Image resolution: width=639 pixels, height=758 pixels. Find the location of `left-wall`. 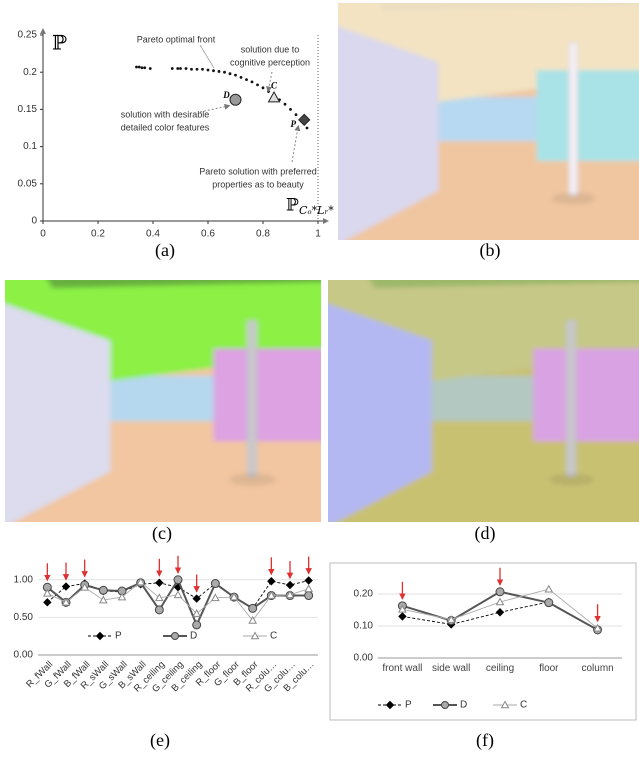

left-wall is located at coordinates (388, 133).